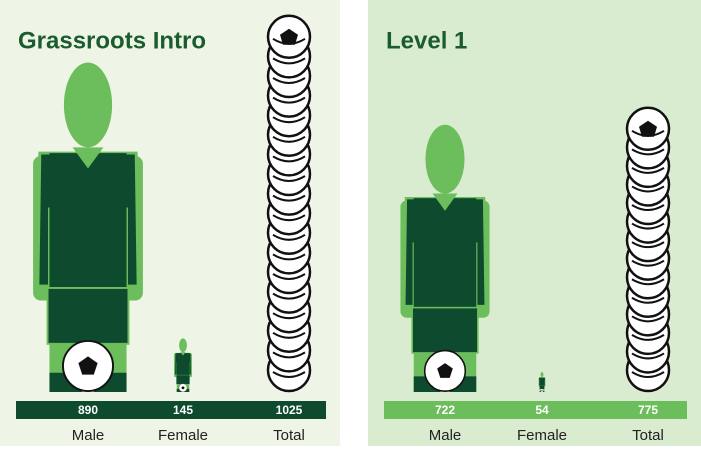 This screenshot has height=451, width=701. I want to click on panel-title: Level 1, so click(426, 40).